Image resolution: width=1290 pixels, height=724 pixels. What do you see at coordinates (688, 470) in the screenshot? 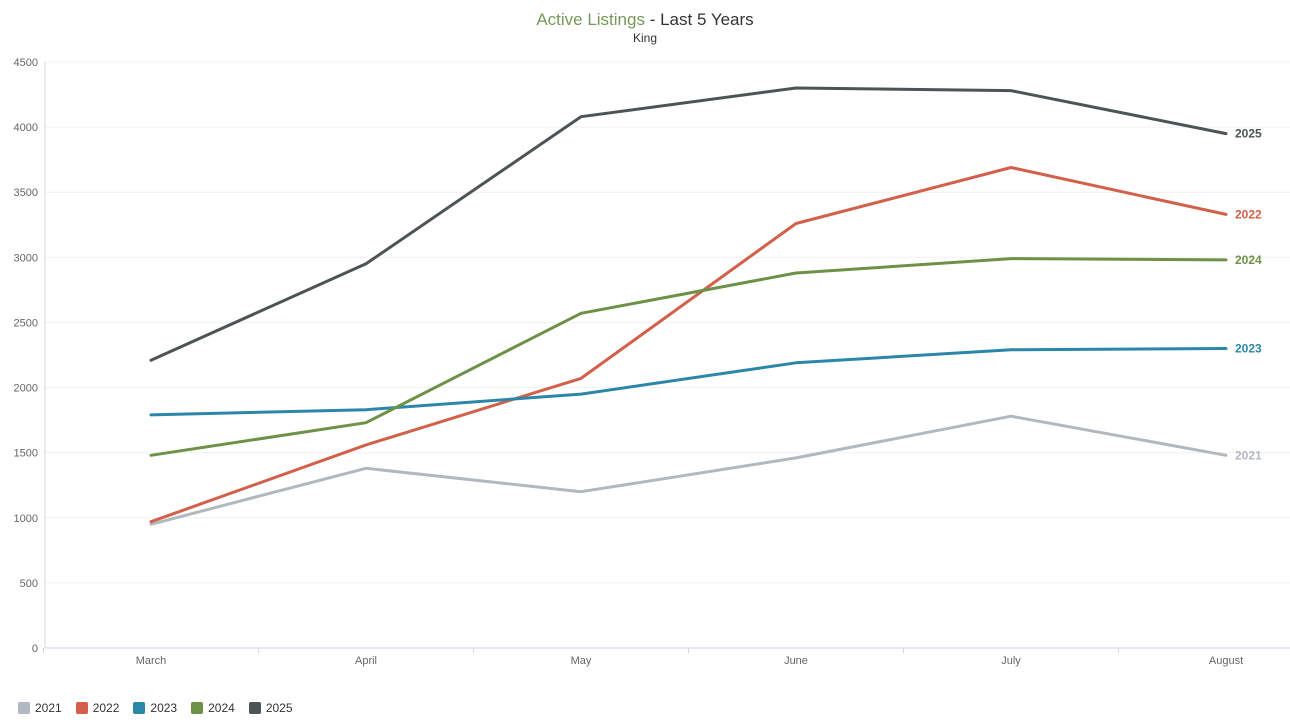
I see `series-line-2021` at bounding box center [688, 470].